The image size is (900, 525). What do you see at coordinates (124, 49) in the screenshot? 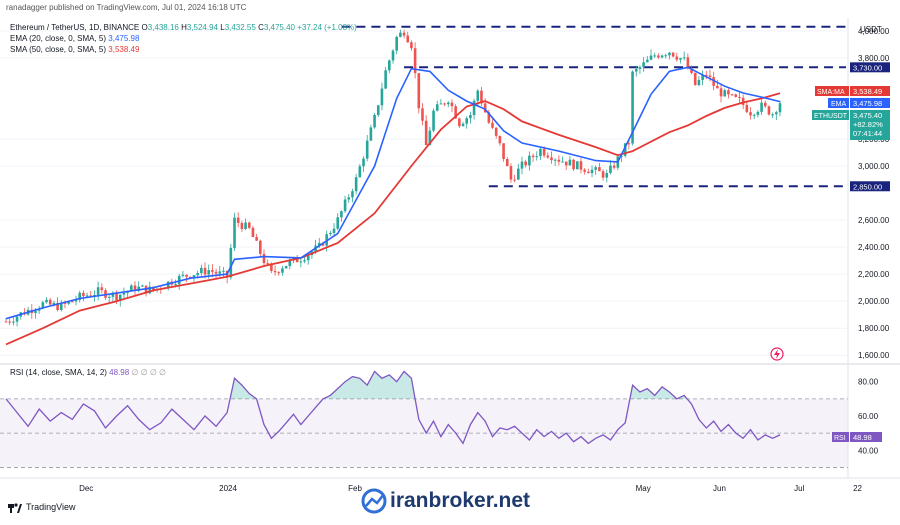
I see `sma-legend-value: 3,538.49` at bounding box center [124, 49].